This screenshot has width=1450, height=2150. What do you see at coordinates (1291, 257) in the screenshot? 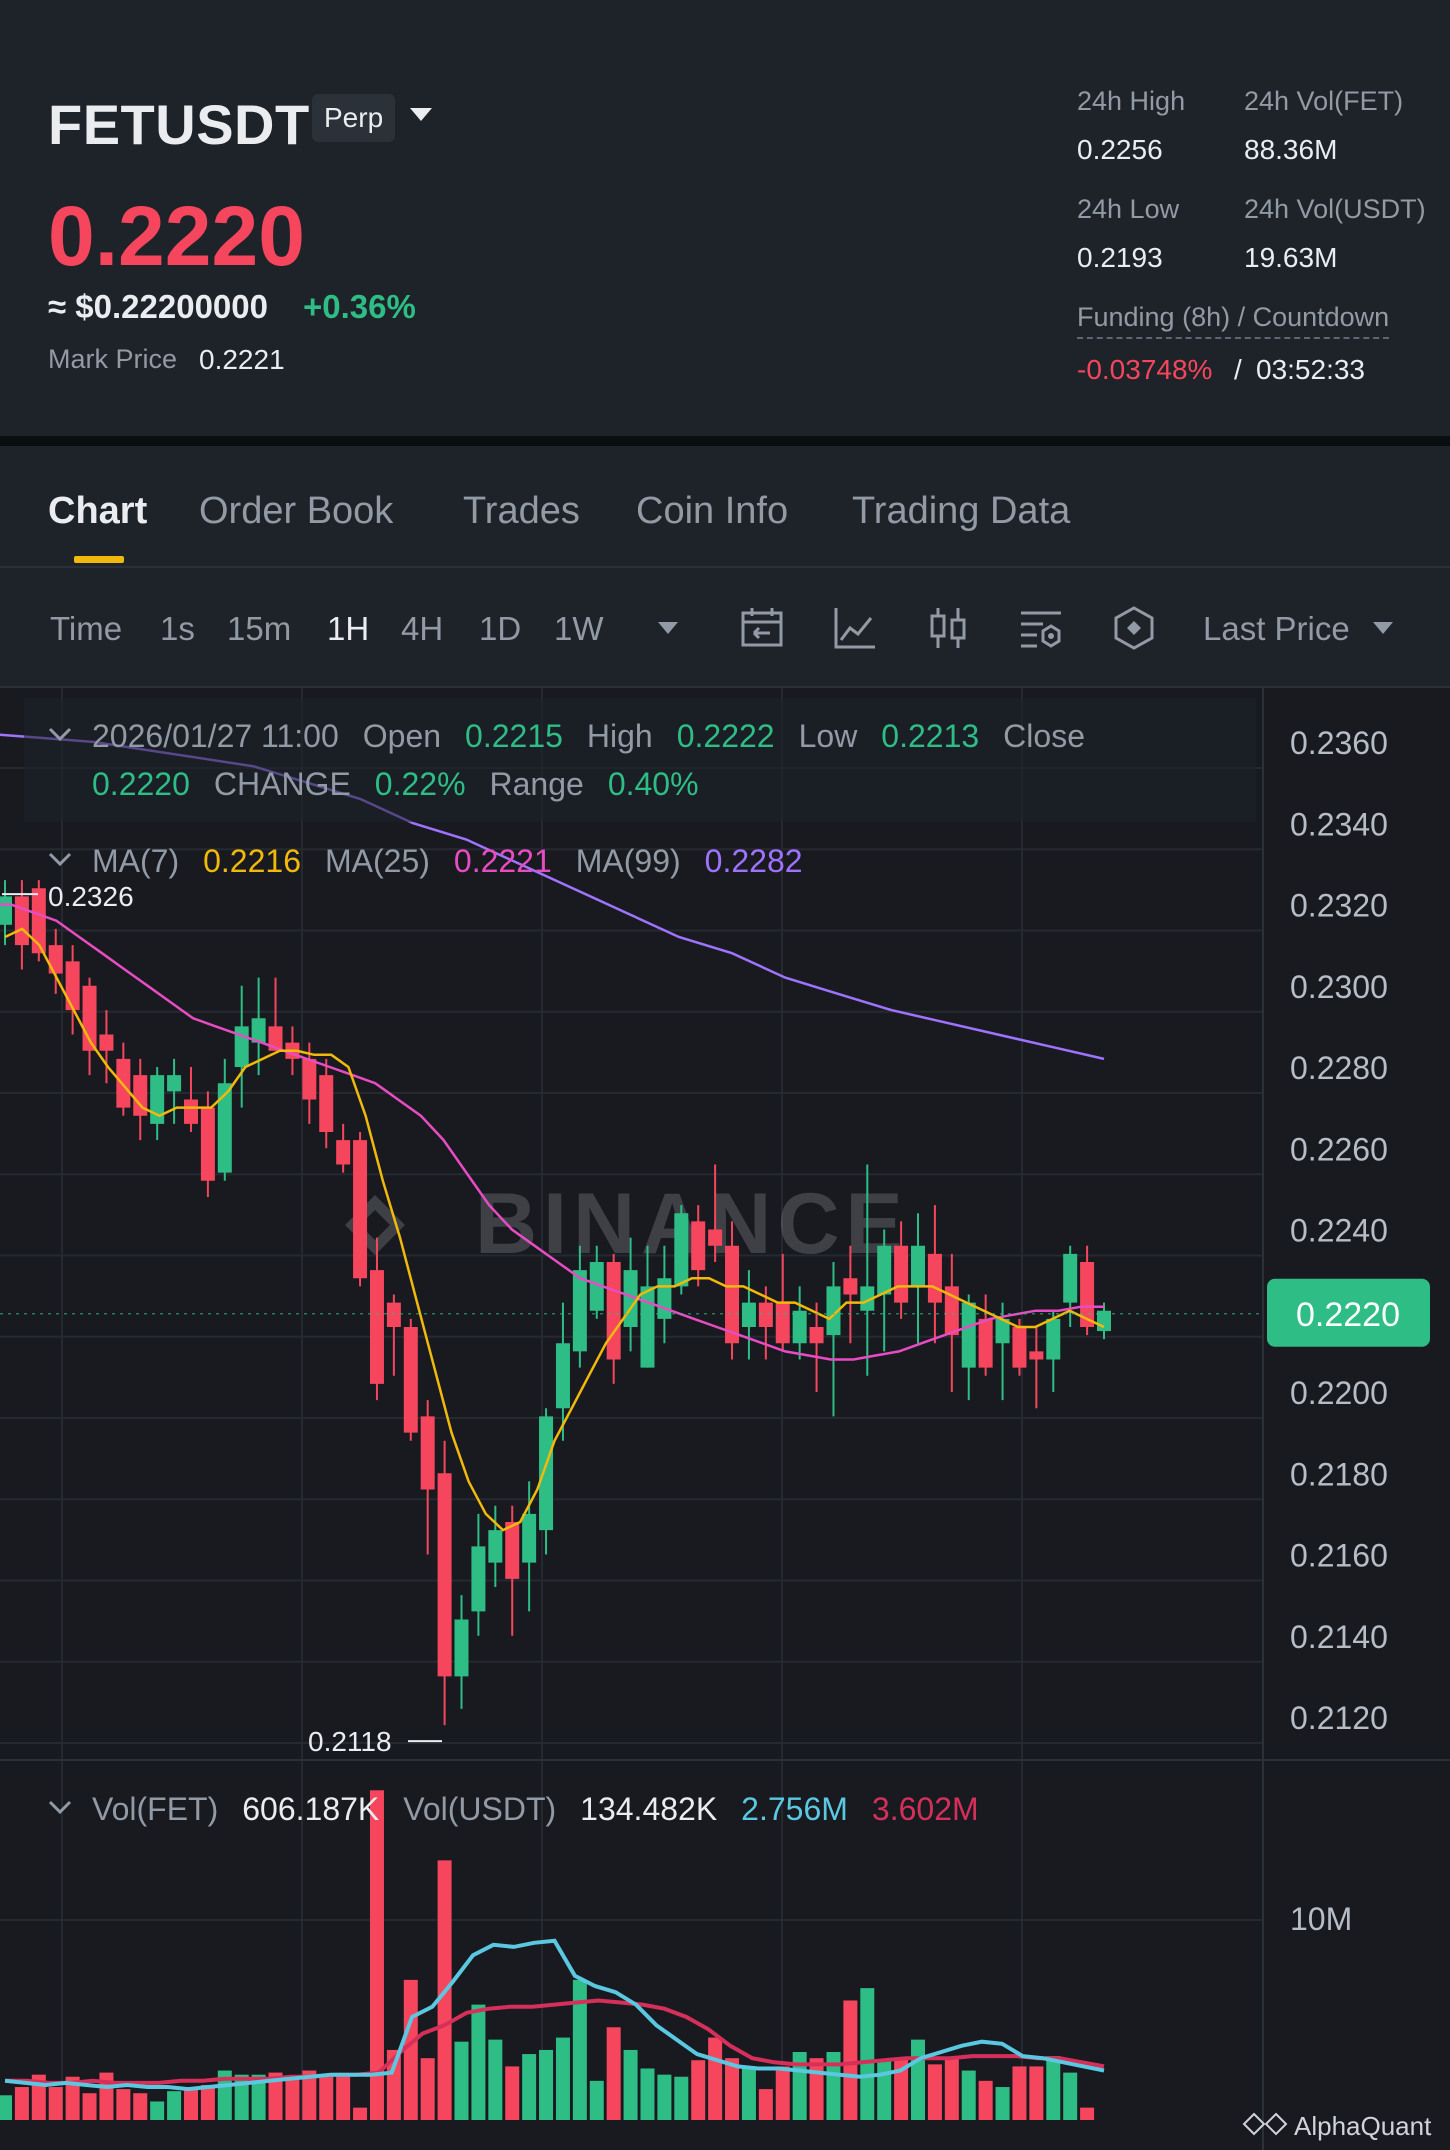
I see `vol-usdt-24h-value: 19.63M` at bounding box center [1291, 257].